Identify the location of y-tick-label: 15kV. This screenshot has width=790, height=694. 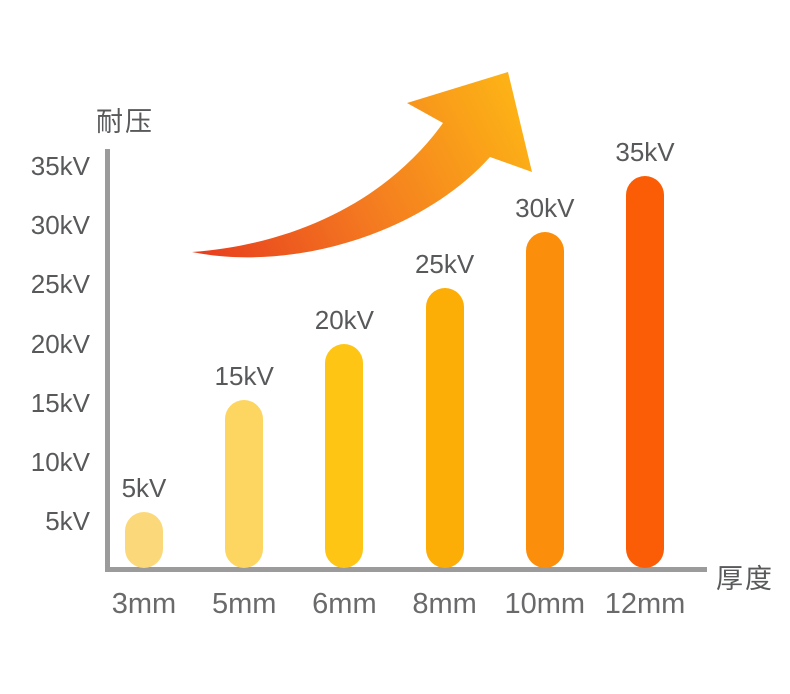
(60, 402).